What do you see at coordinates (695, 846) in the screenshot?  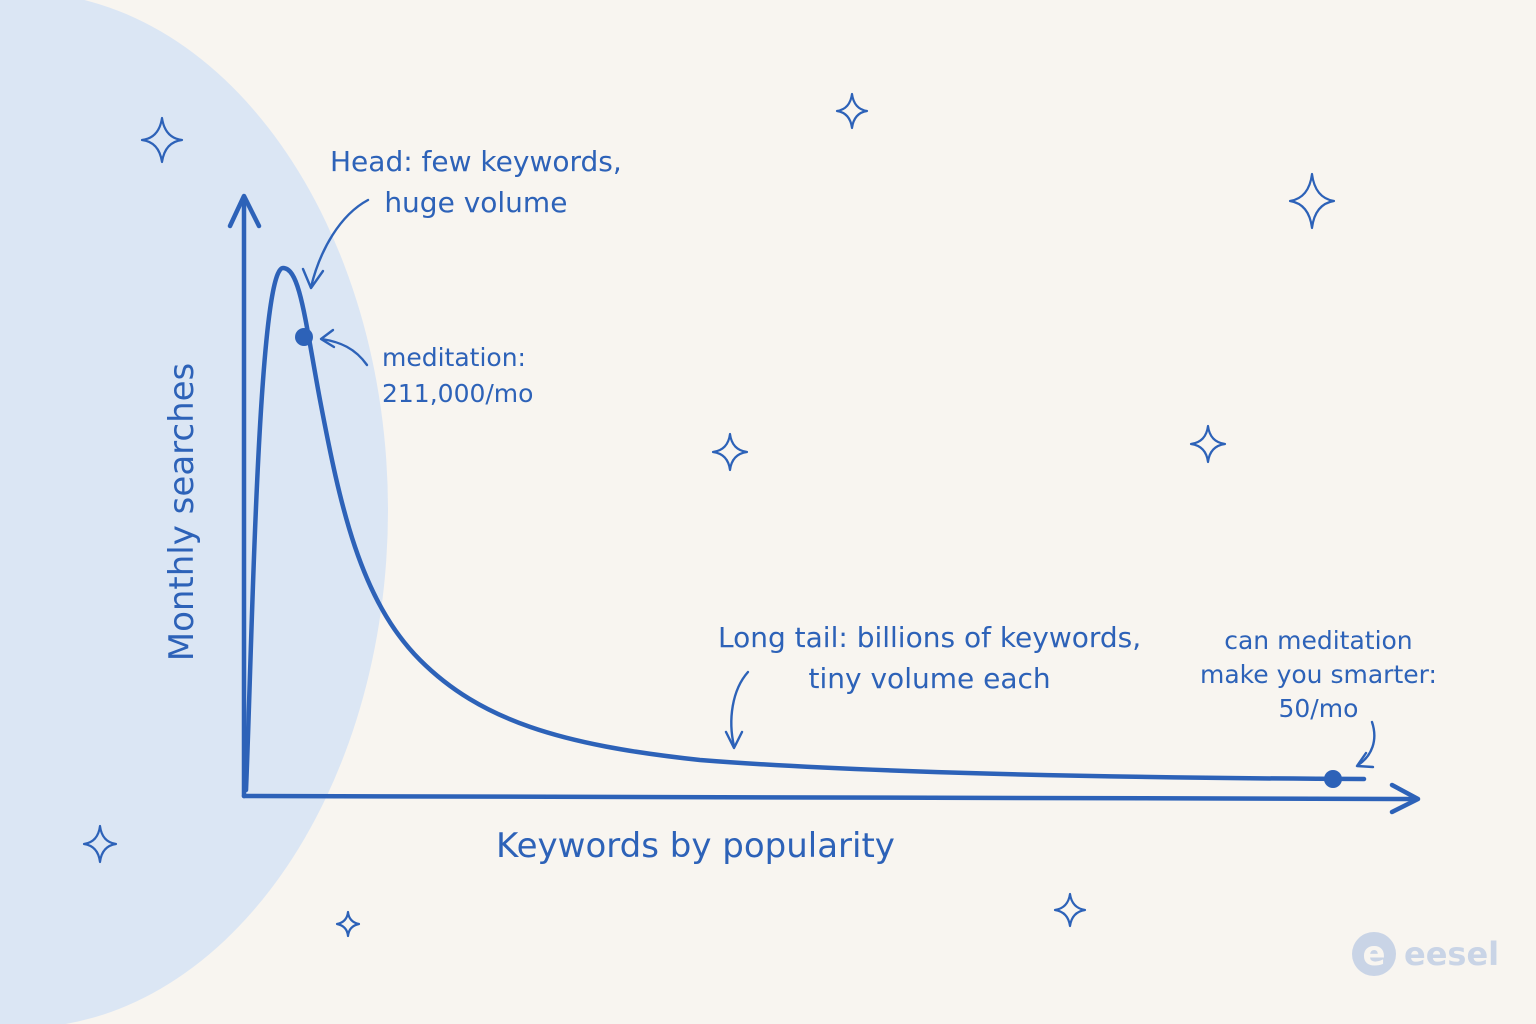 I see `x-axis-label: Keywords by popularity` at bounding box center [695, 846].